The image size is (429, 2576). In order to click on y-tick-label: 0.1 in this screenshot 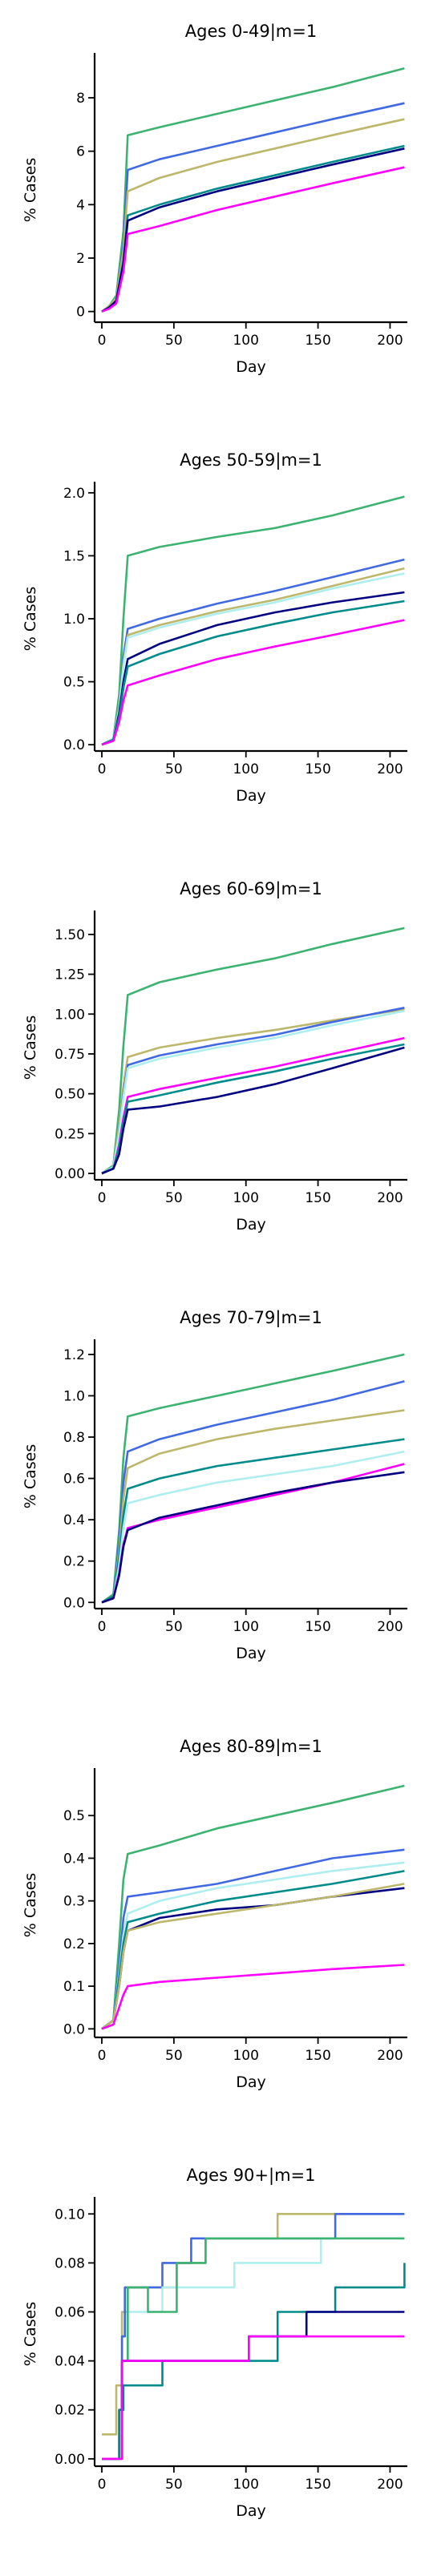, I will do `click(74, 1987)`.